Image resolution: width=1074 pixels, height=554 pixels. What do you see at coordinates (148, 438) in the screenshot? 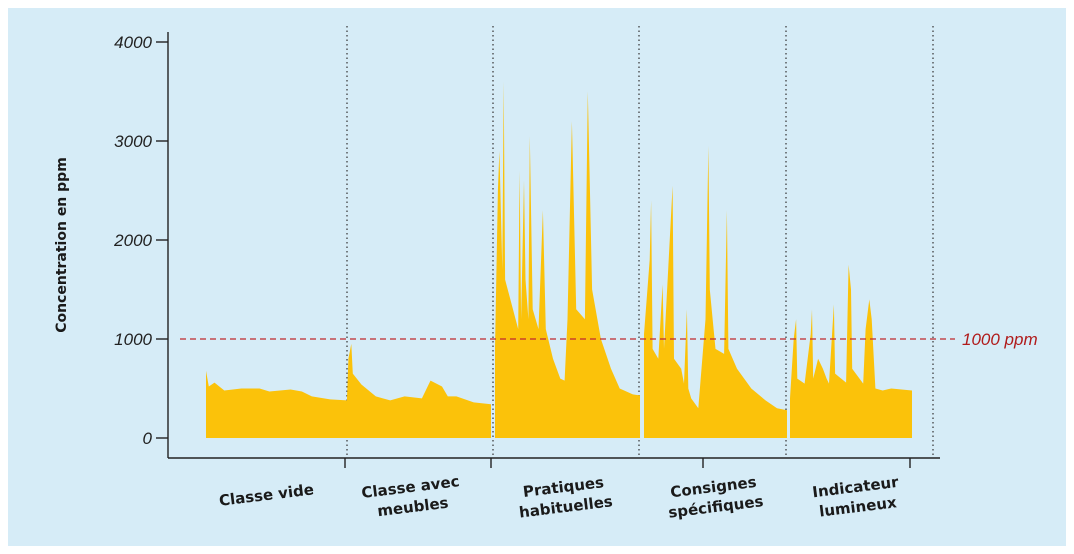
I see `y-tick-label: 0` at bounding box center [148, 438].